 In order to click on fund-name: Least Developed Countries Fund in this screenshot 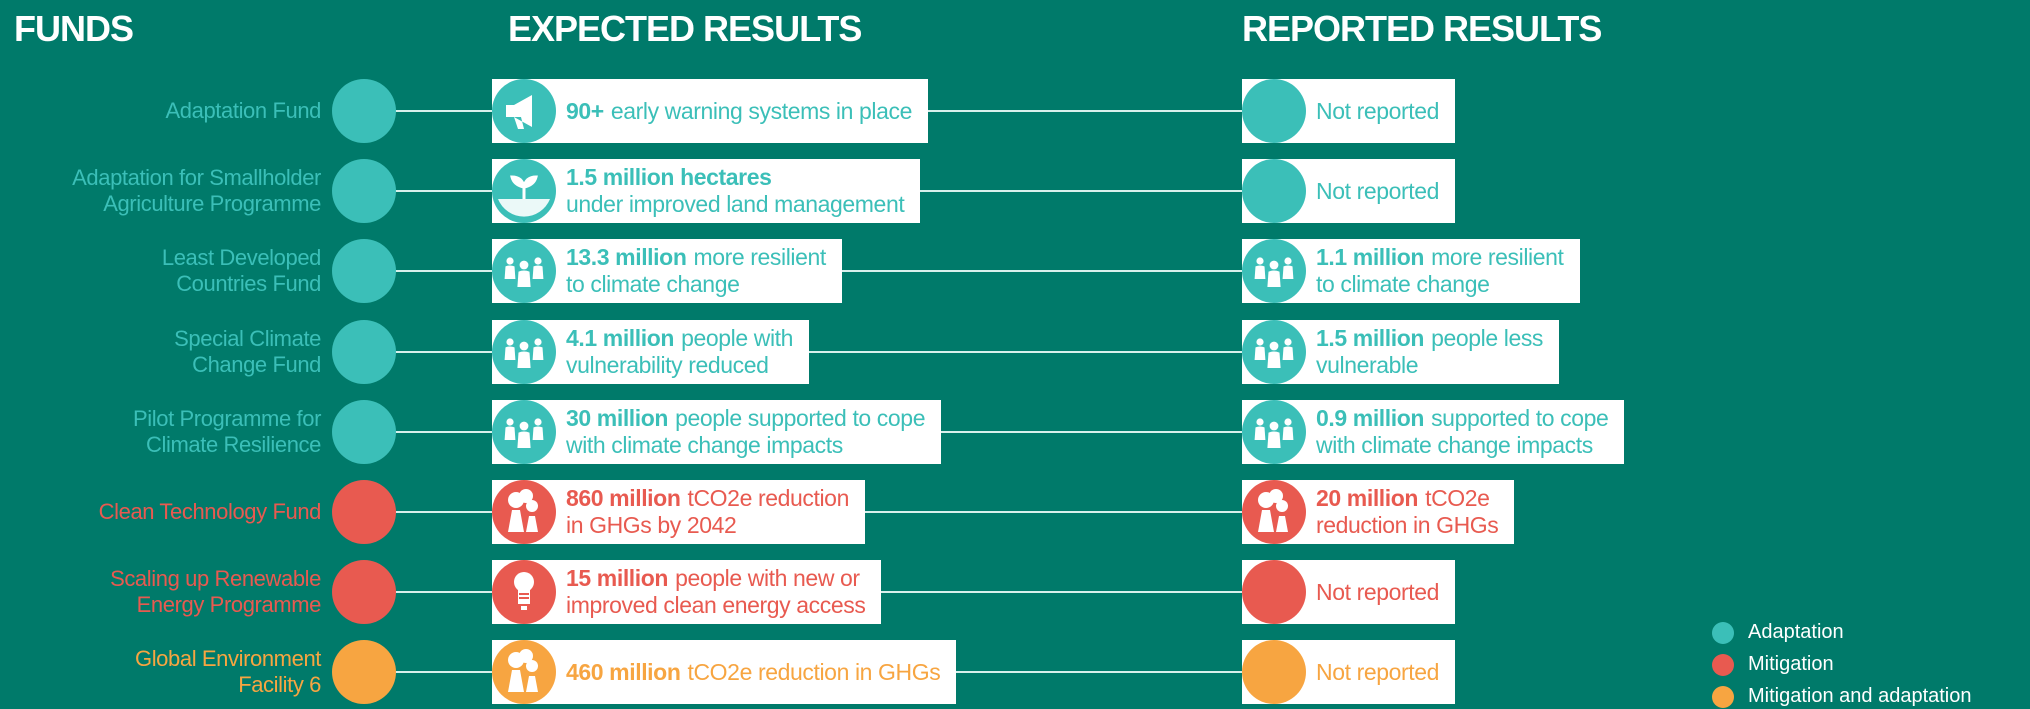, I will do `click(241, 271)`.